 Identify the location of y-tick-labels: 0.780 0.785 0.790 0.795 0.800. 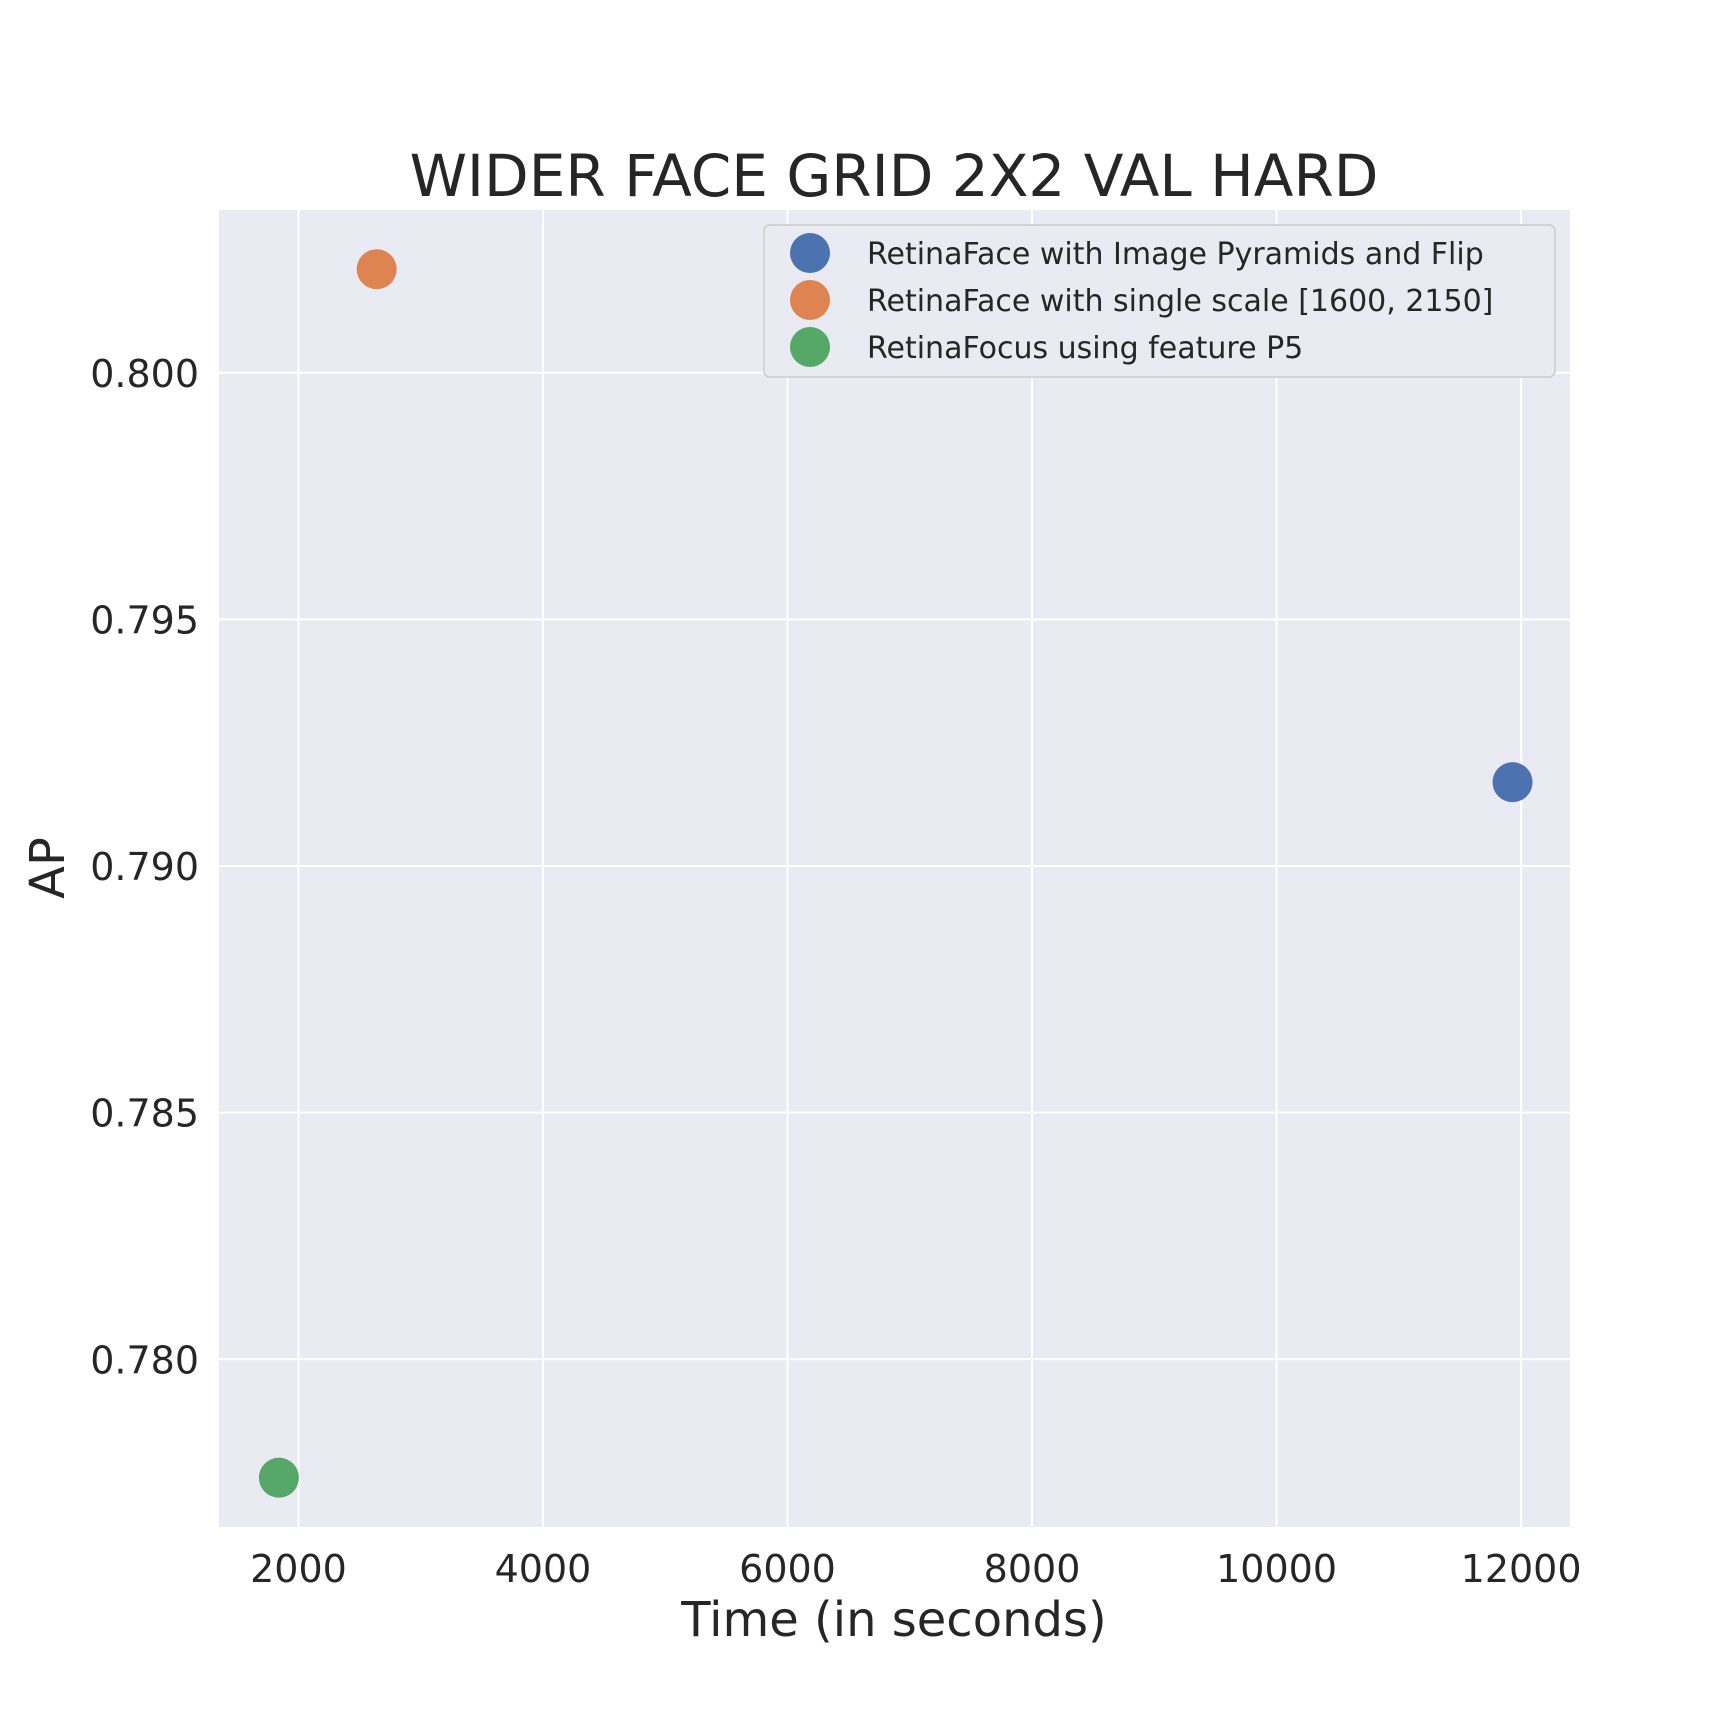
(144, 867).